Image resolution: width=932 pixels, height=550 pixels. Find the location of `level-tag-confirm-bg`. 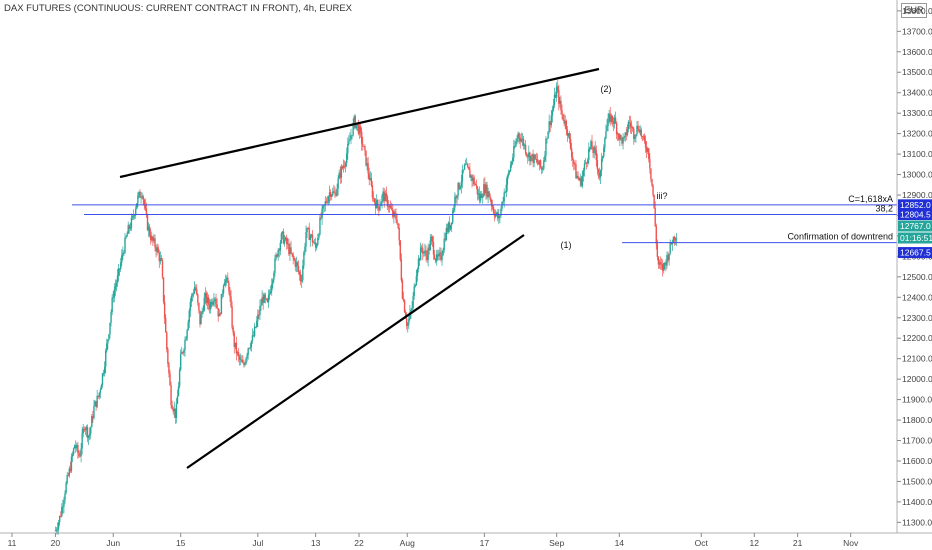

level-tag-confirm-bg is located at coordinates (915, 253).